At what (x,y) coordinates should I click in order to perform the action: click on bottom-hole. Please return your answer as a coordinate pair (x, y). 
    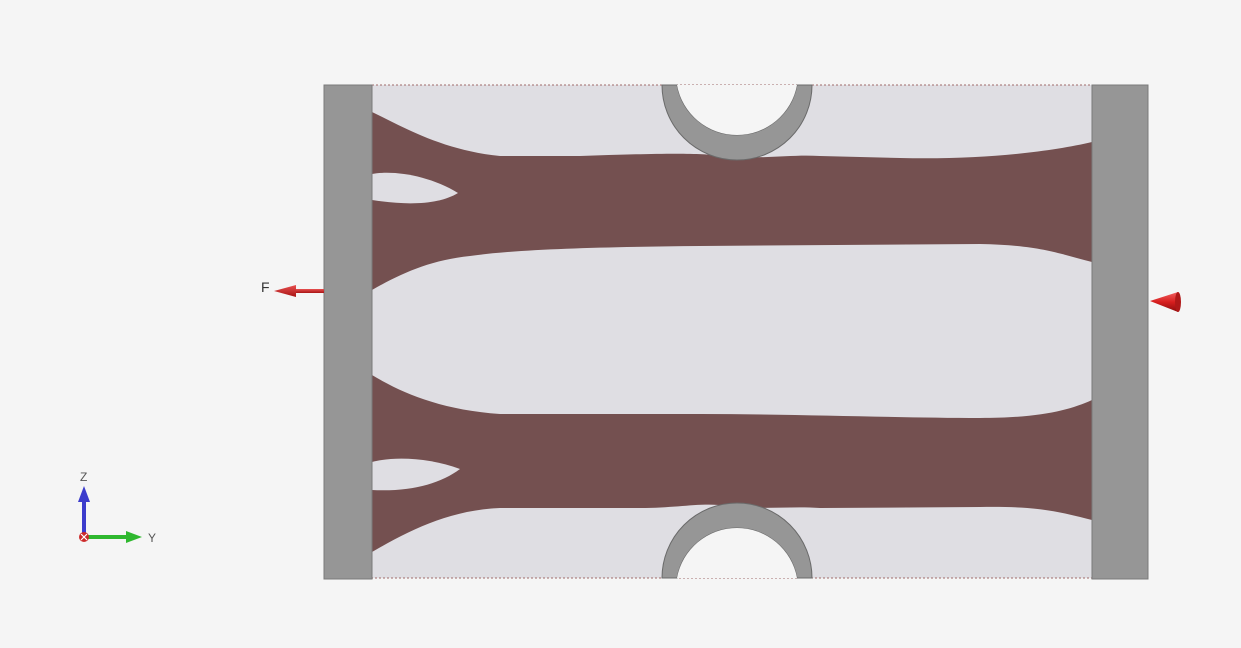
    Looking at the image, I should click on (737, 540).